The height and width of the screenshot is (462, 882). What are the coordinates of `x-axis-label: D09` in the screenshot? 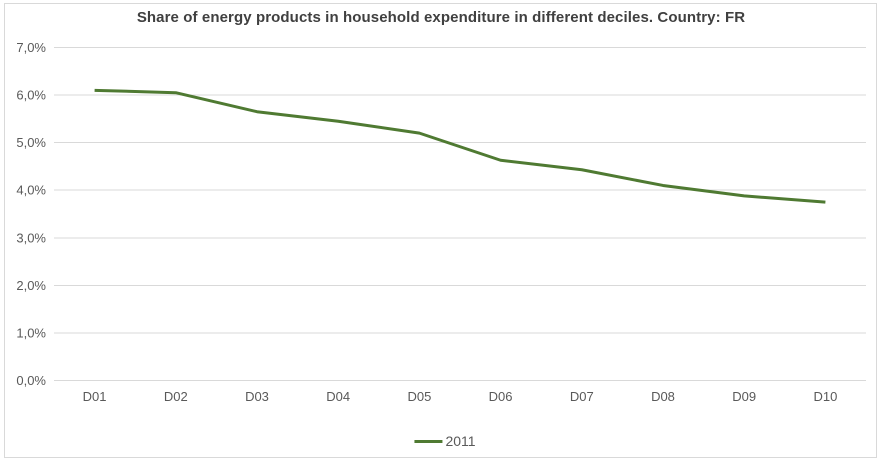 It's located at (744, 396).